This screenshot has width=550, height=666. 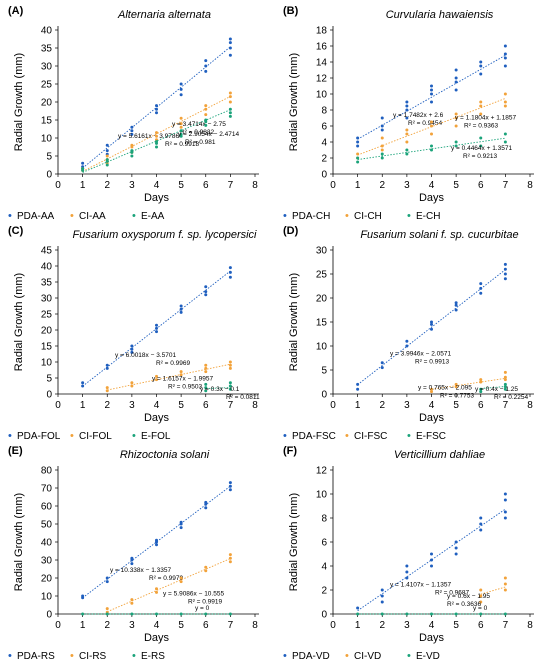 What do you see at coordinates (199, 124) in the screenshot?
I see `trend-equation: y = 3.4714x − 2.75` at bounding box center [199, 124].